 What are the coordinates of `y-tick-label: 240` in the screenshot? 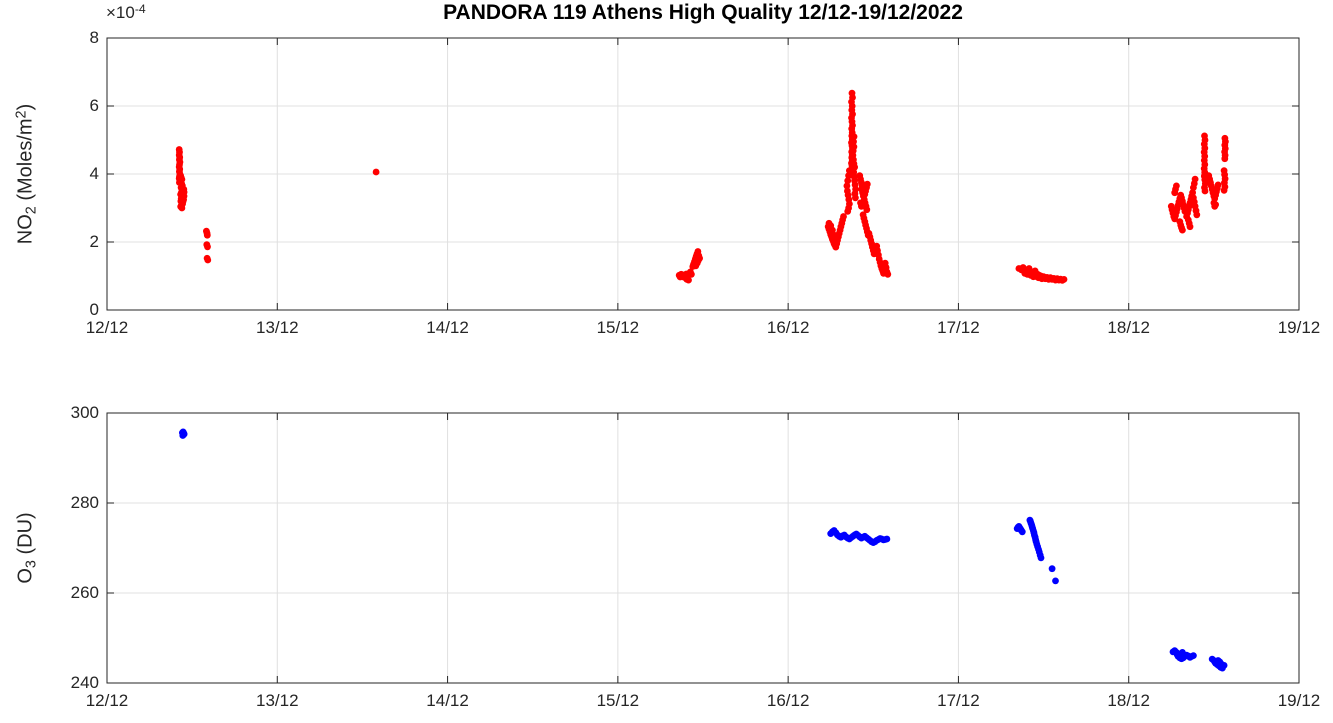 It's located at (84, 682).